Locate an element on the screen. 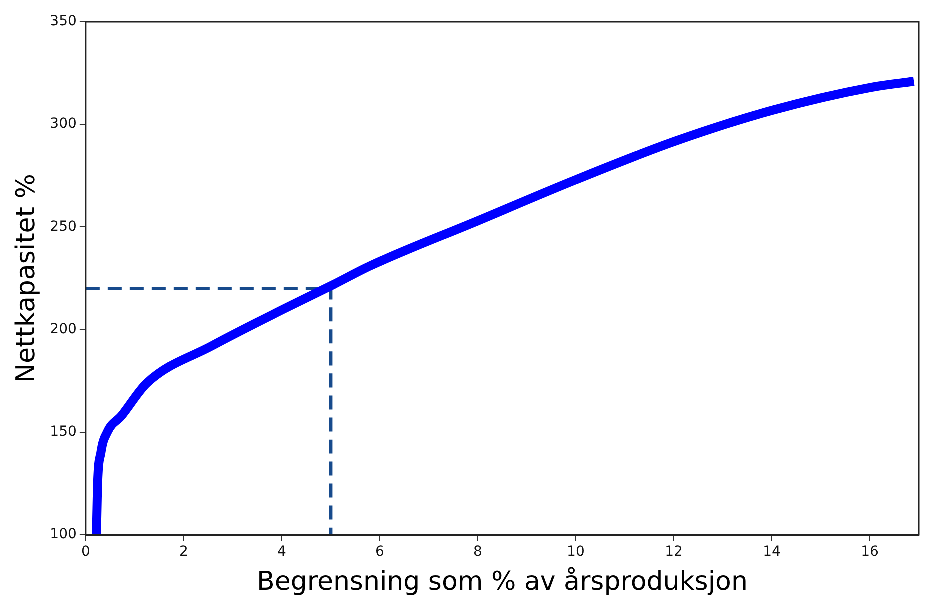  x-tick-label: 2 is located at coordinates (183, 552).